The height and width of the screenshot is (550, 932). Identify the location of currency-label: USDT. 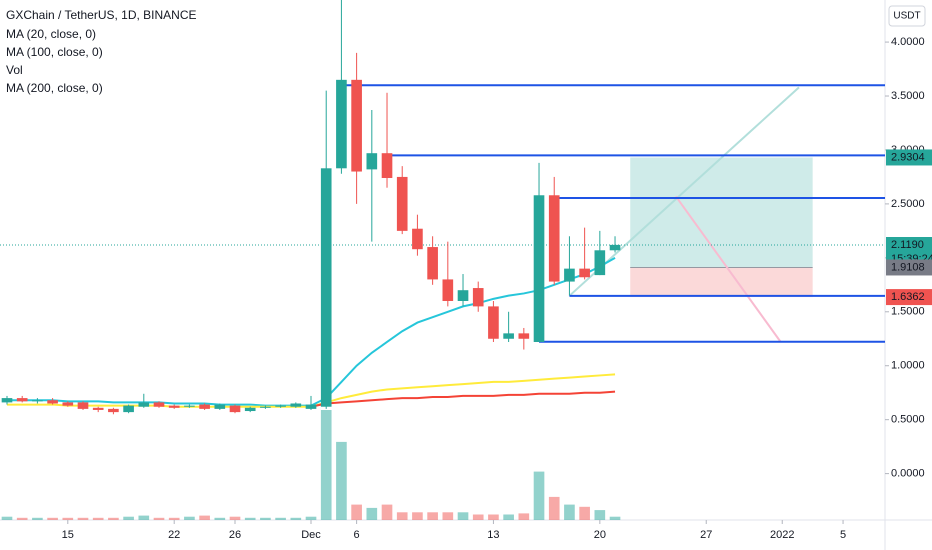
(906, 16).